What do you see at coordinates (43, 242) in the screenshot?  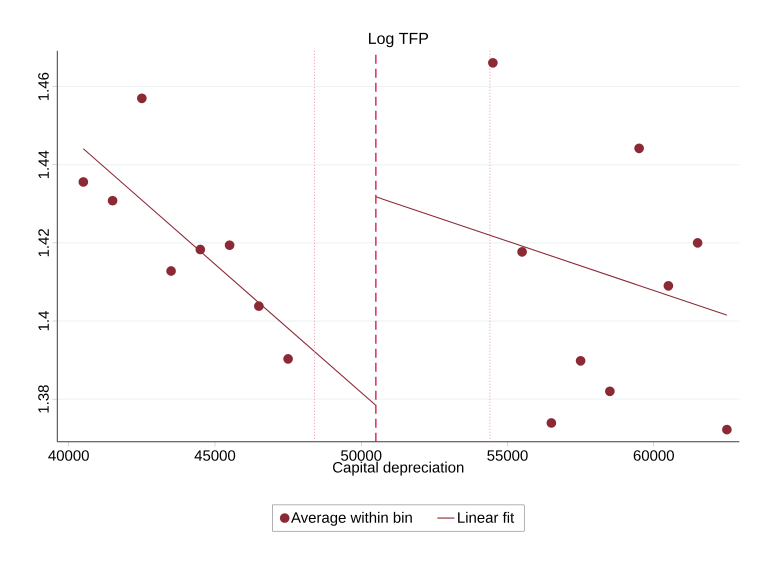 I see `y-tick-label: 1.42` at bounding box center [43, 242].